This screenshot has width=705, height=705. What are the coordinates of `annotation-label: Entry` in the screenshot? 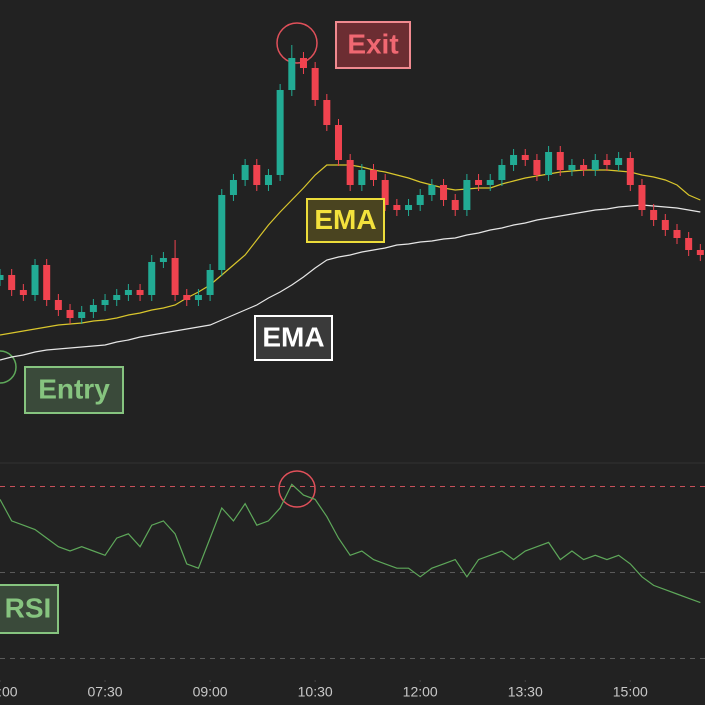 It's located at (74, 388).